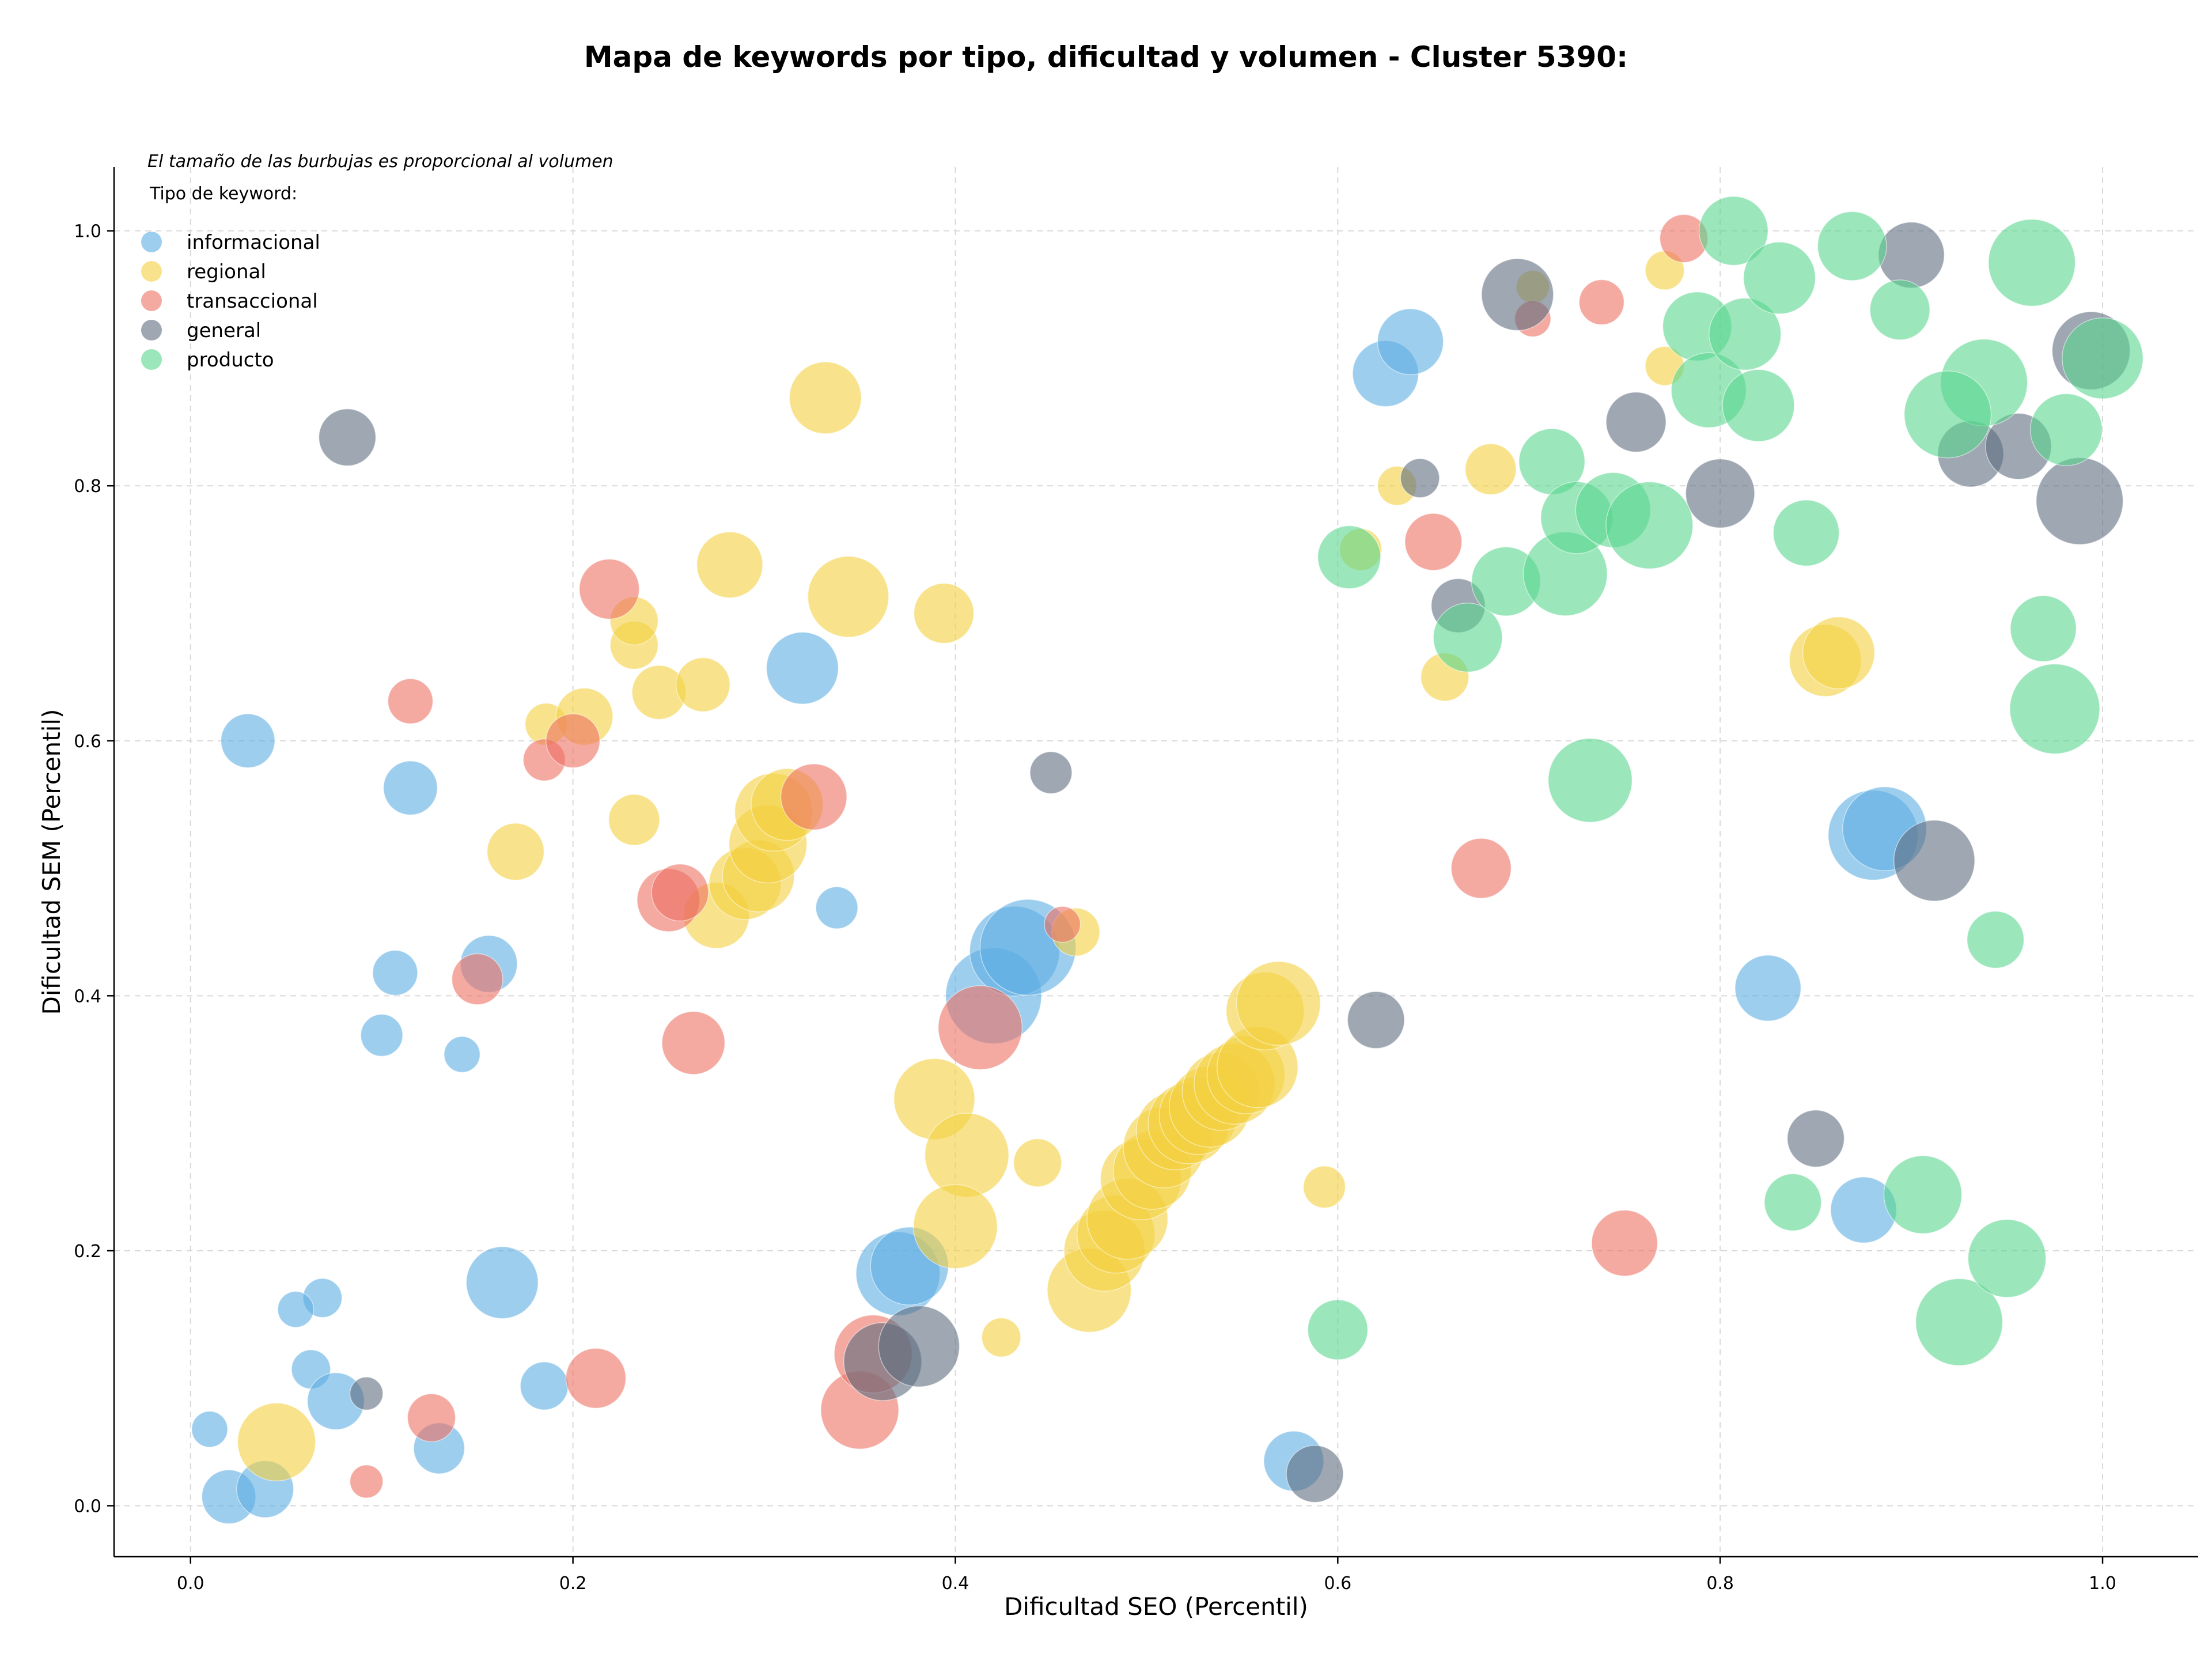 The image size is (2212, 1661). Describe the element at coordinates (87, 486) in the screenshot. I see `y-tick-label: 0.8` at that location.